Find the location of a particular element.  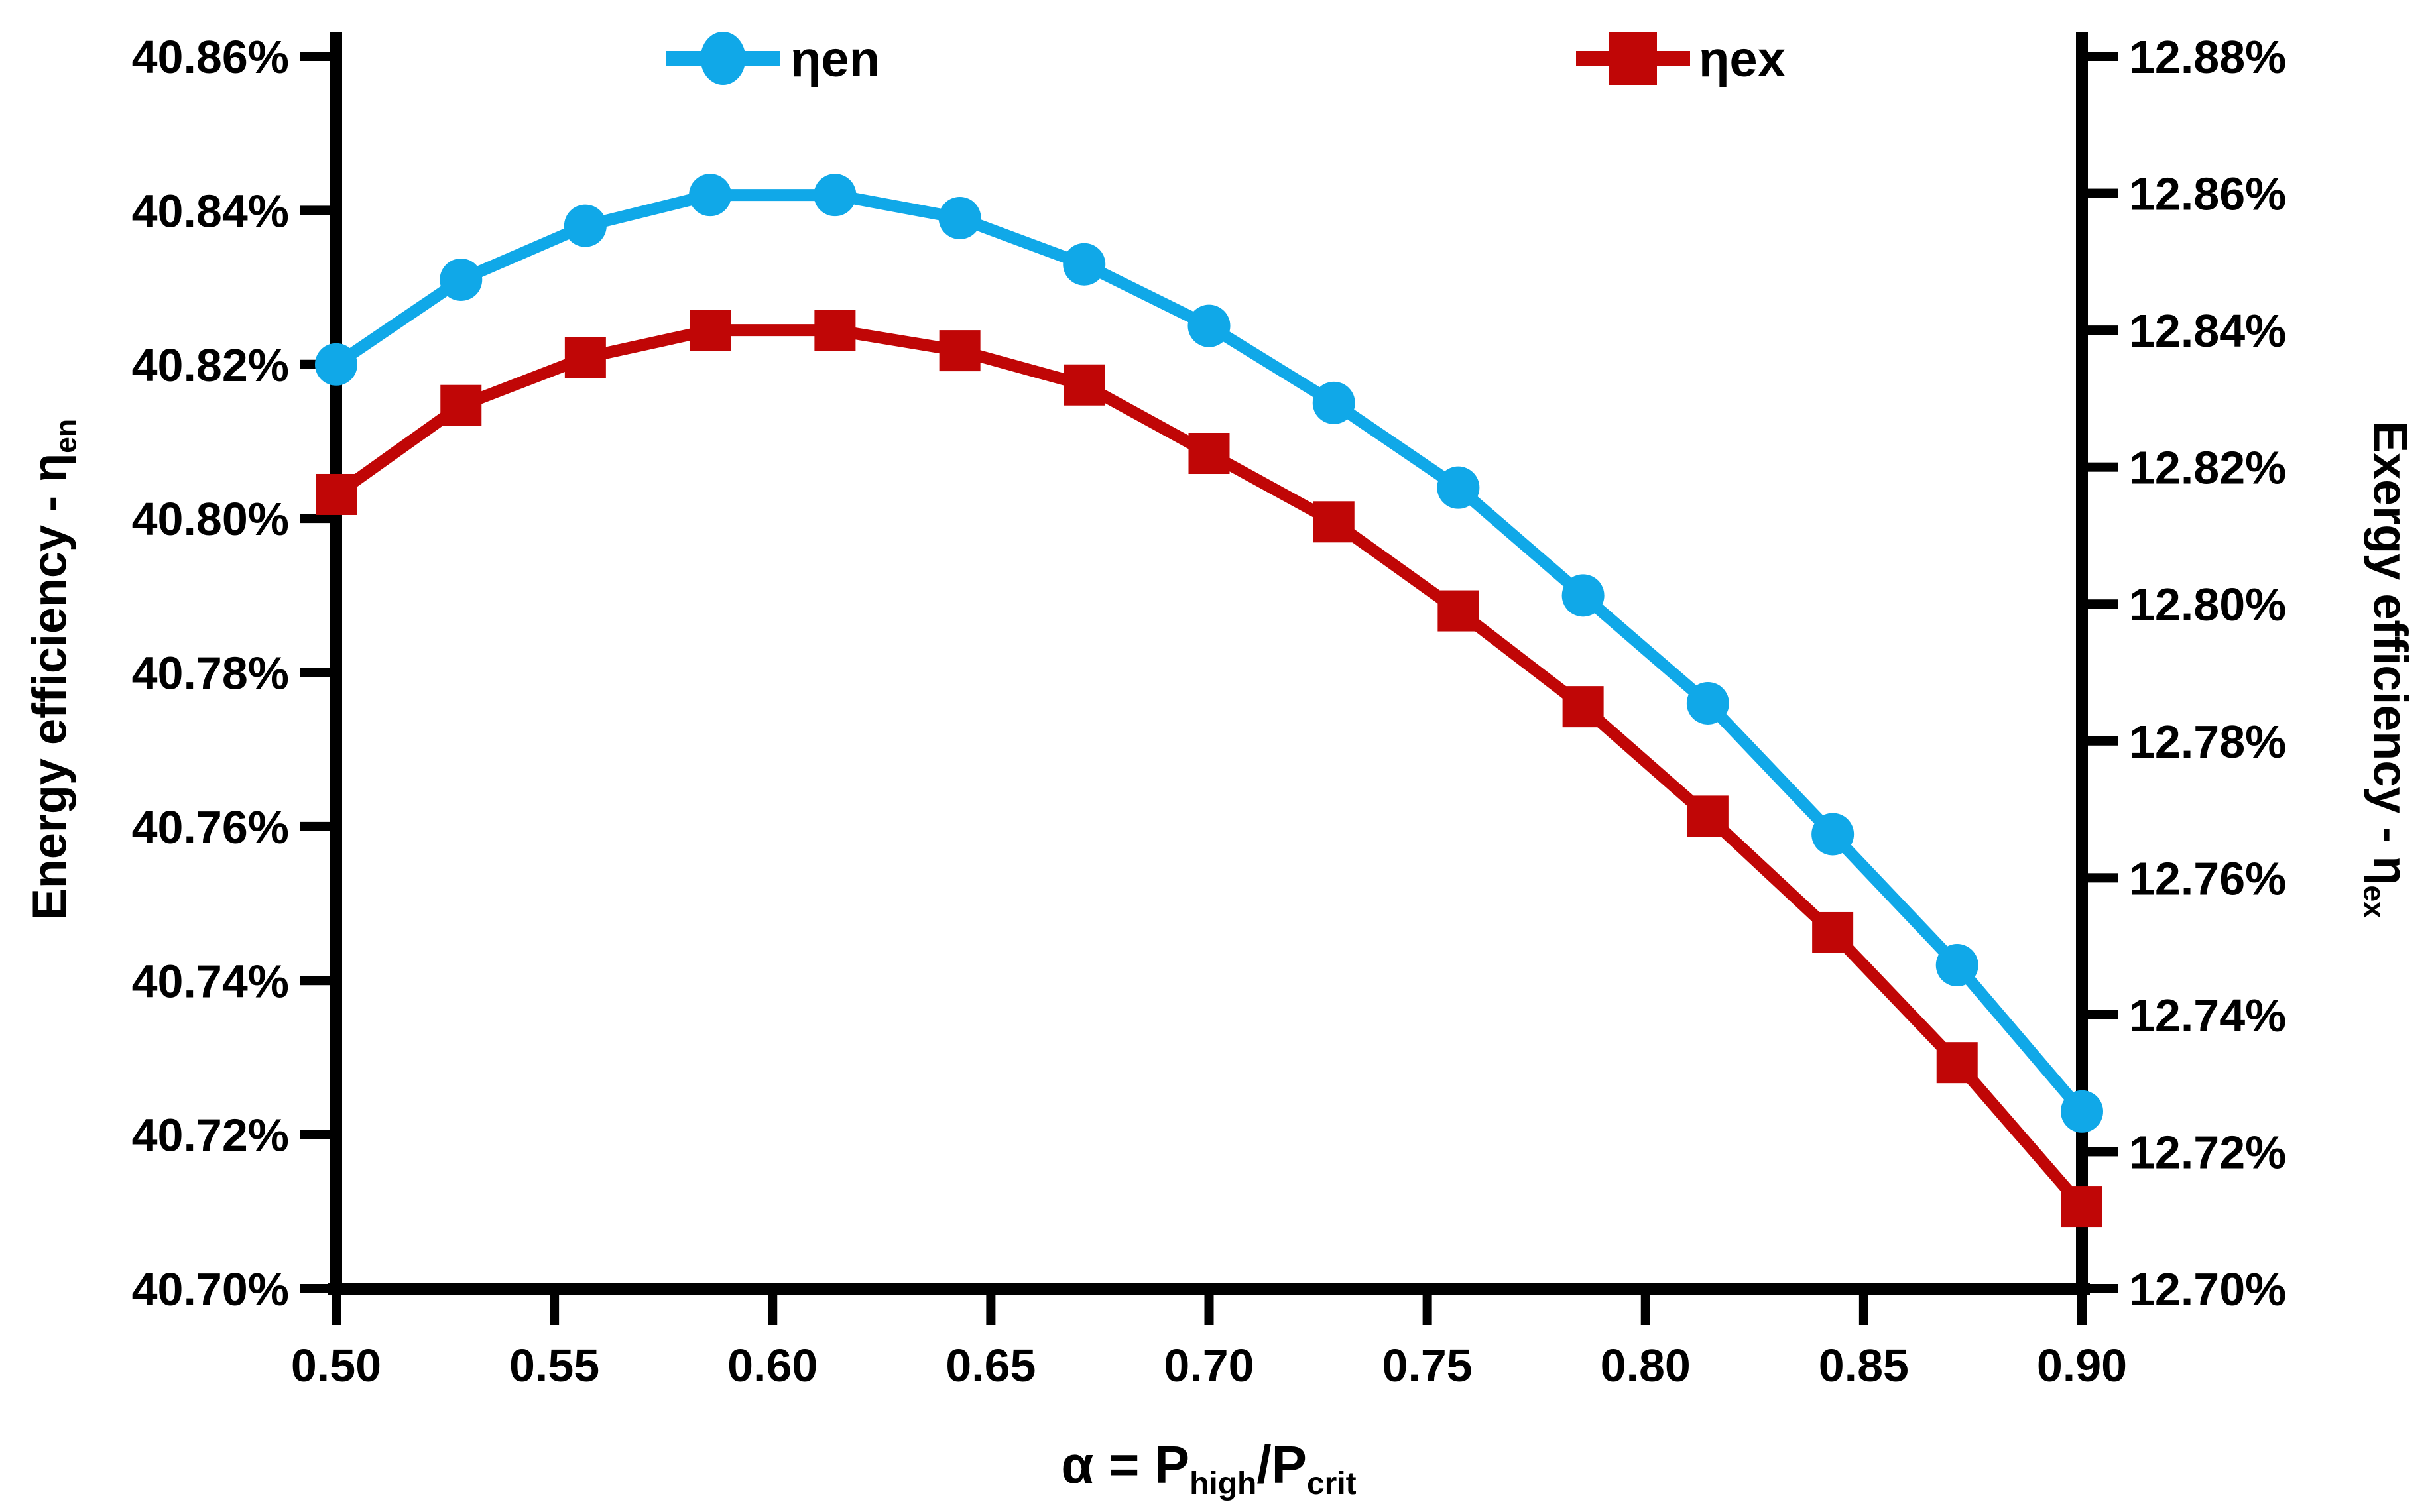

legend-layer is located at coordinates (1178, 58).